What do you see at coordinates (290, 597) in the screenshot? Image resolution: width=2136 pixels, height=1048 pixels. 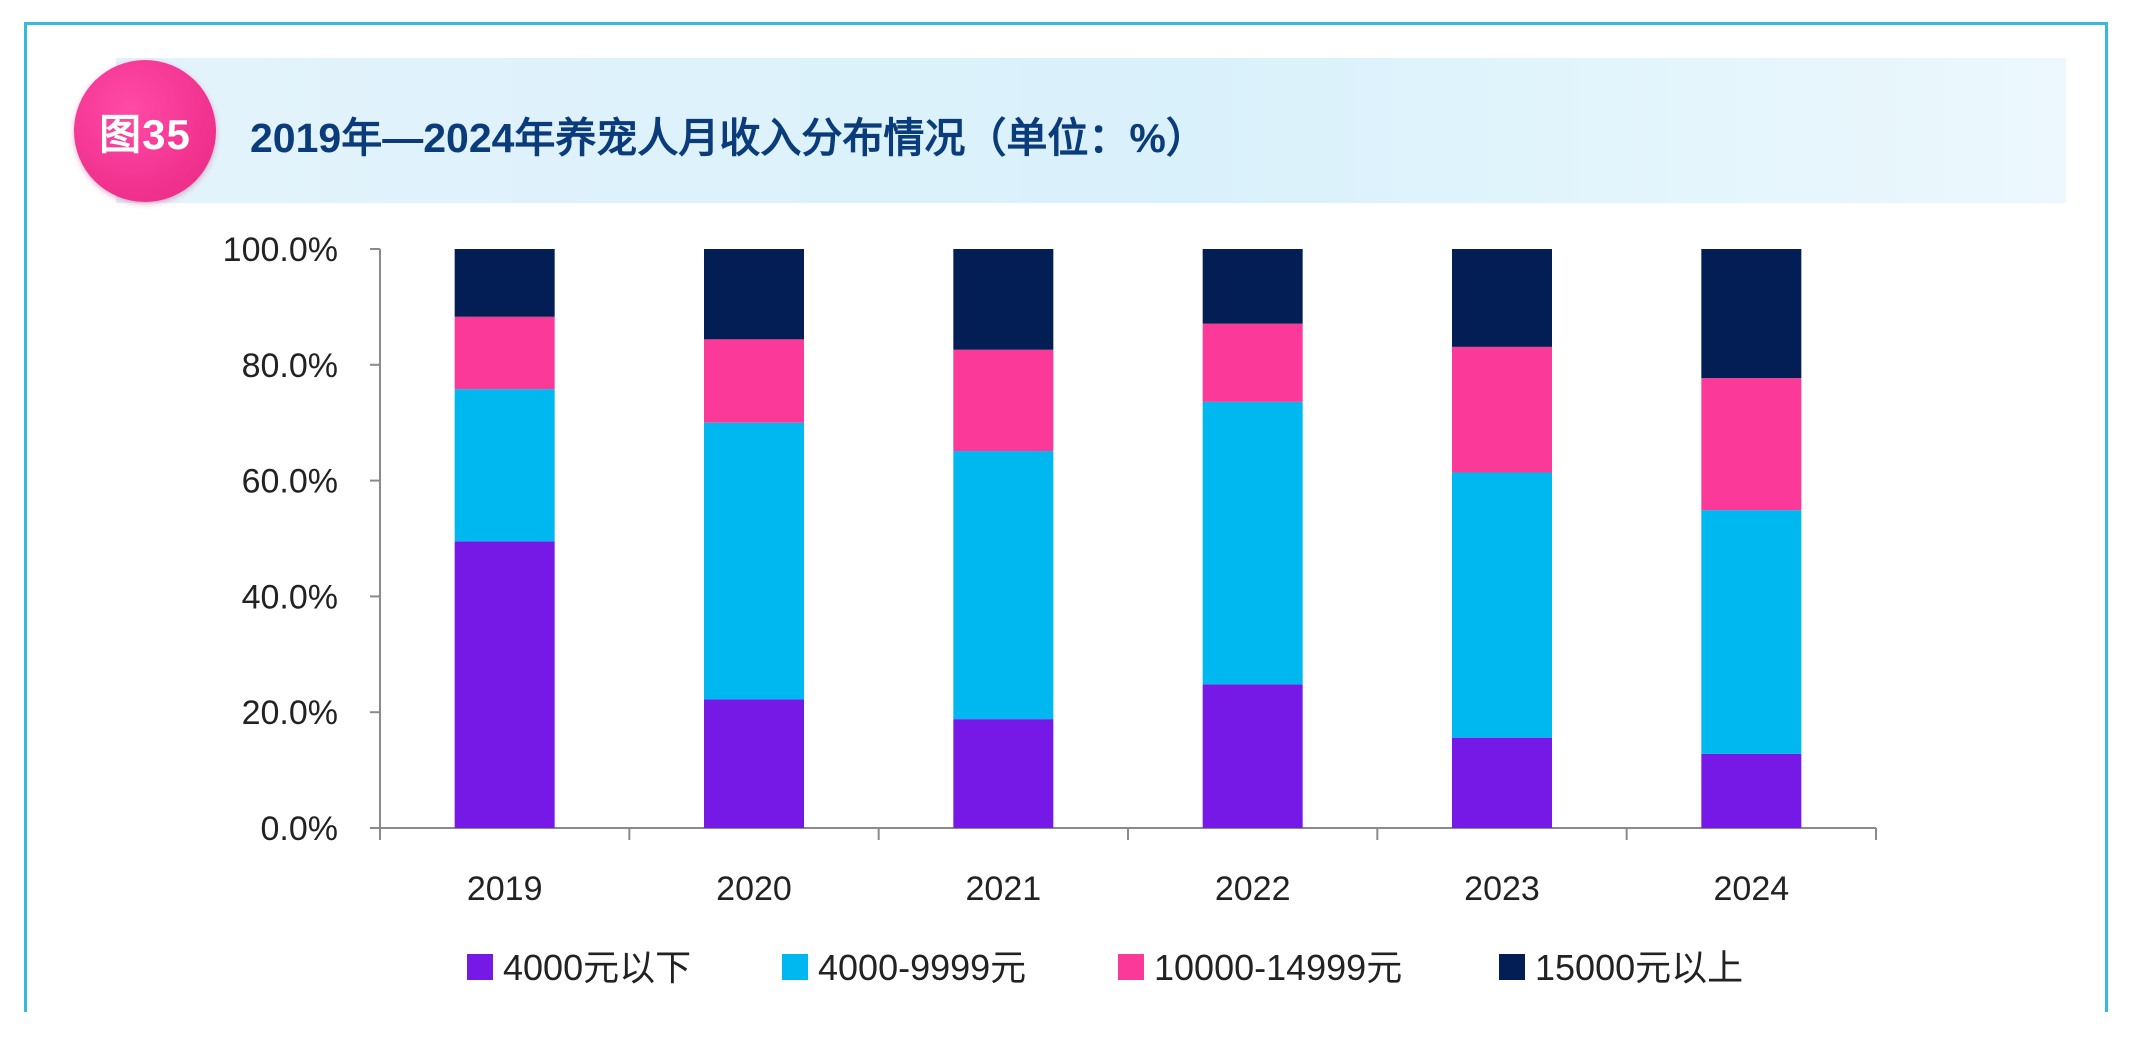 I see `y-tick-label: 40.0%` at bounding box center [290, 597].